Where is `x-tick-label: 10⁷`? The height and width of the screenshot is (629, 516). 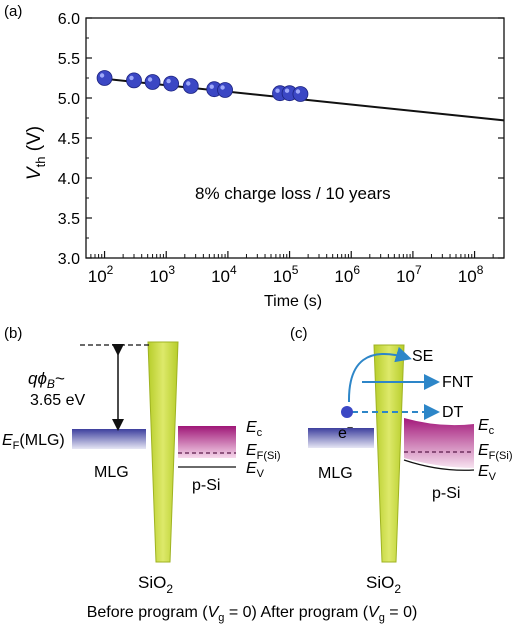 x-tick-label: 10⁷ is located at coordinates (409, 274).